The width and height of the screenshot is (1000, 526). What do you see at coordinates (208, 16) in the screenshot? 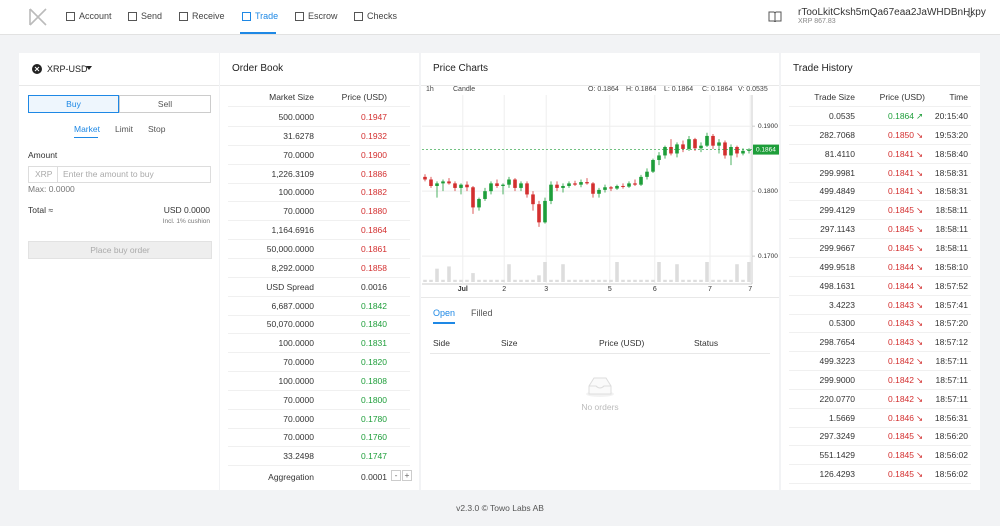
I see `nav-item: Receive` at bounding box center [208, 16].